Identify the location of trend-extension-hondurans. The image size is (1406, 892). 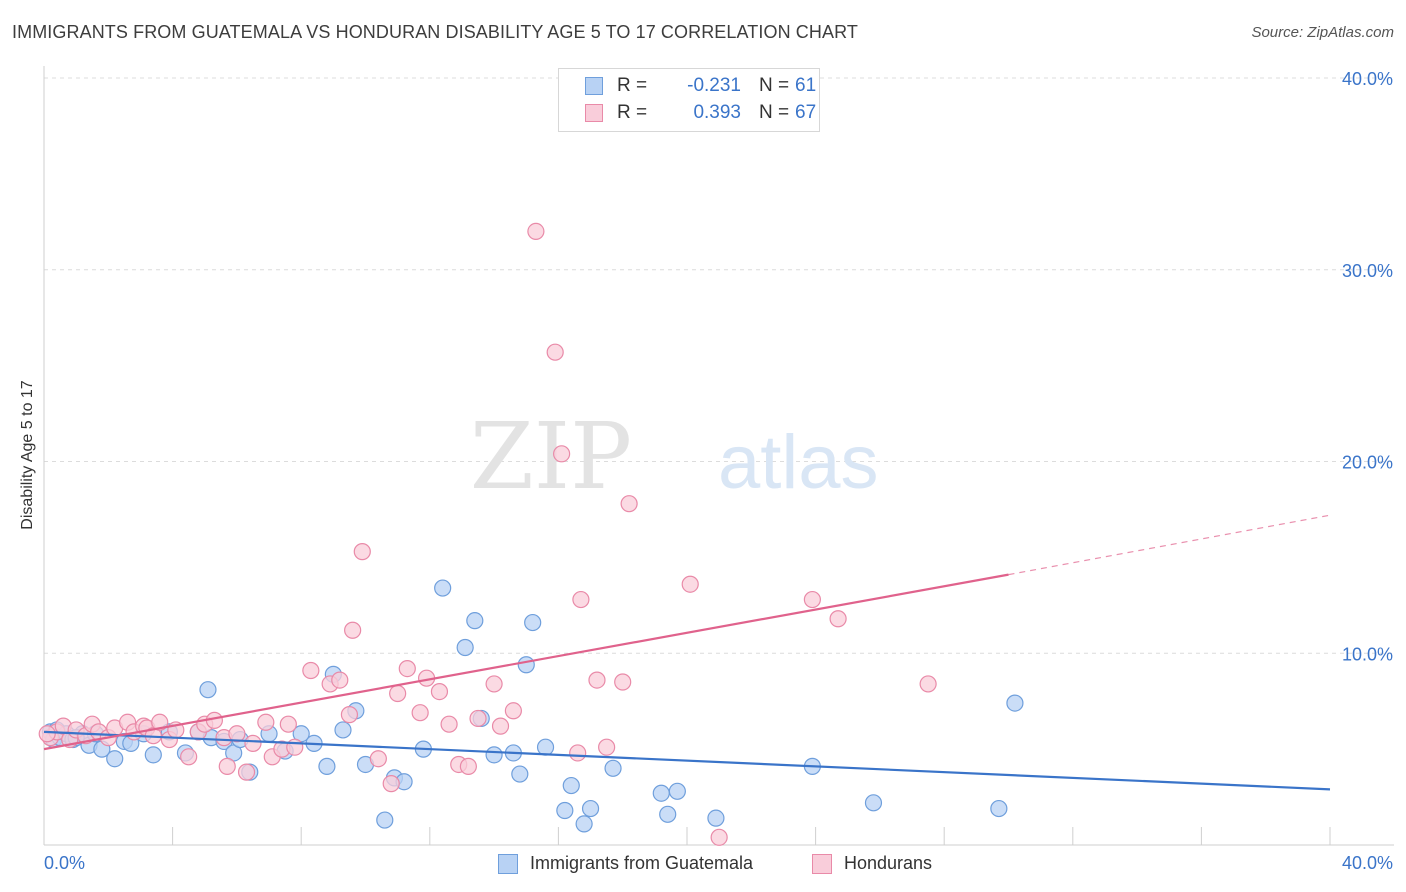
(1169, 545).